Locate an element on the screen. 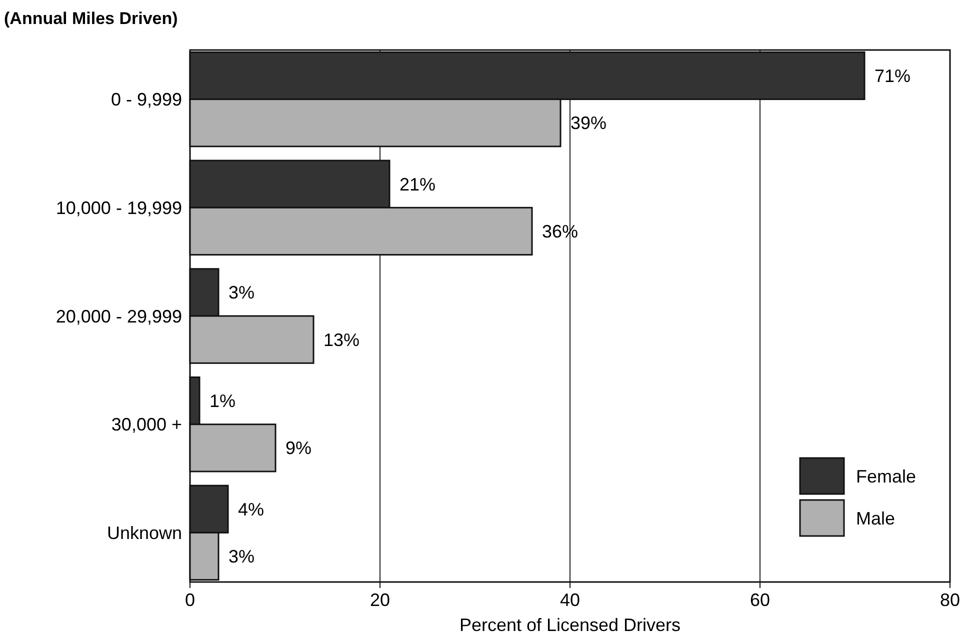 This screenshot has height=639, width=965. y-tick-label: Unknown is located at coordinates (144, 533).